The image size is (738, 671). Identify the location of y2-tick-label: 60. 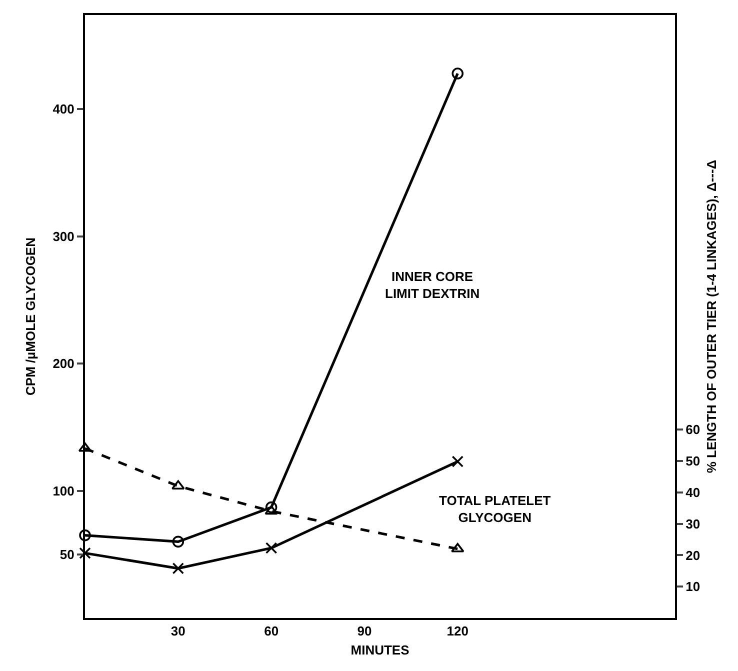
(693, 430).